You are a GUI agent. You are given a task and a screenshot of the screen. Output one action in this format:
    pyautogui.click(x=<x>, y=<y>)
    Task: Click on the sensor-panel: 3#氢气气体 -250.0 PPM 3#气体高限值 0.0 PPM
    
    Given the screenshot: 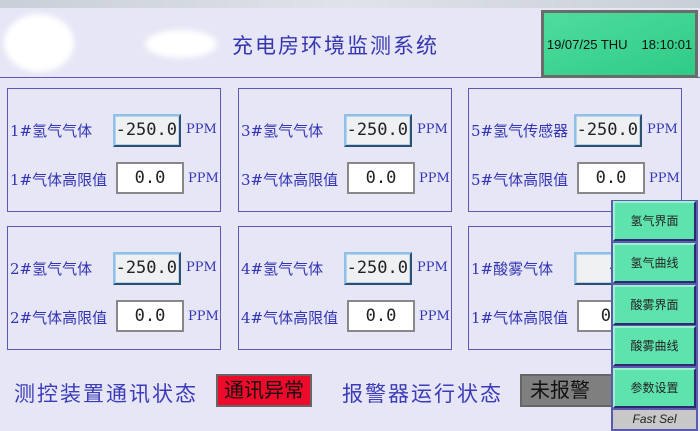 What is the action you would take?
    pyautogui.click(x=345, y=150)
    